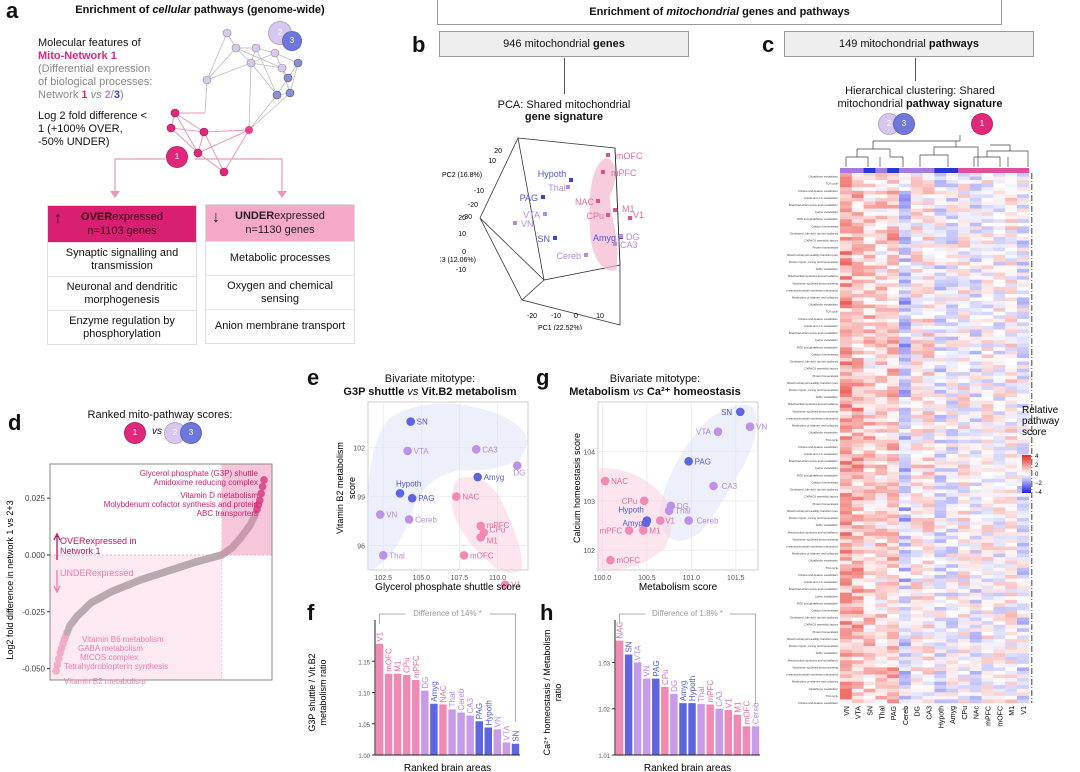 This screenshot has height=772, width=1080. Describe the element at coordinates (280, 216) in the screenshot. I see `under-title: UNDERexpressed` at that location.